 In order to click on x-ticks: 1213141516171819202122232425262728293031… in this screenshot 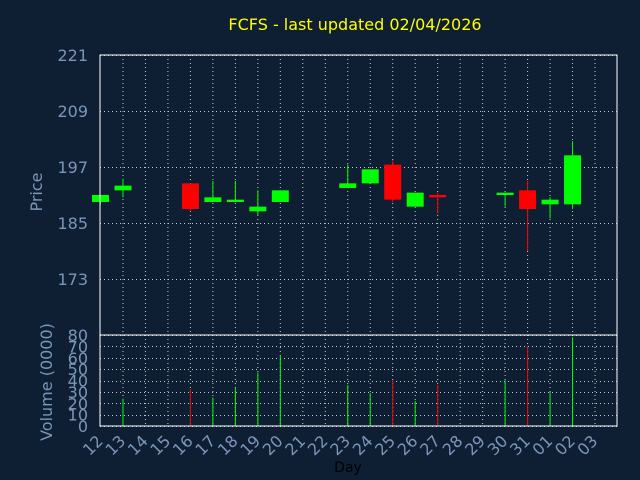, I will do `click(340, 445)`.